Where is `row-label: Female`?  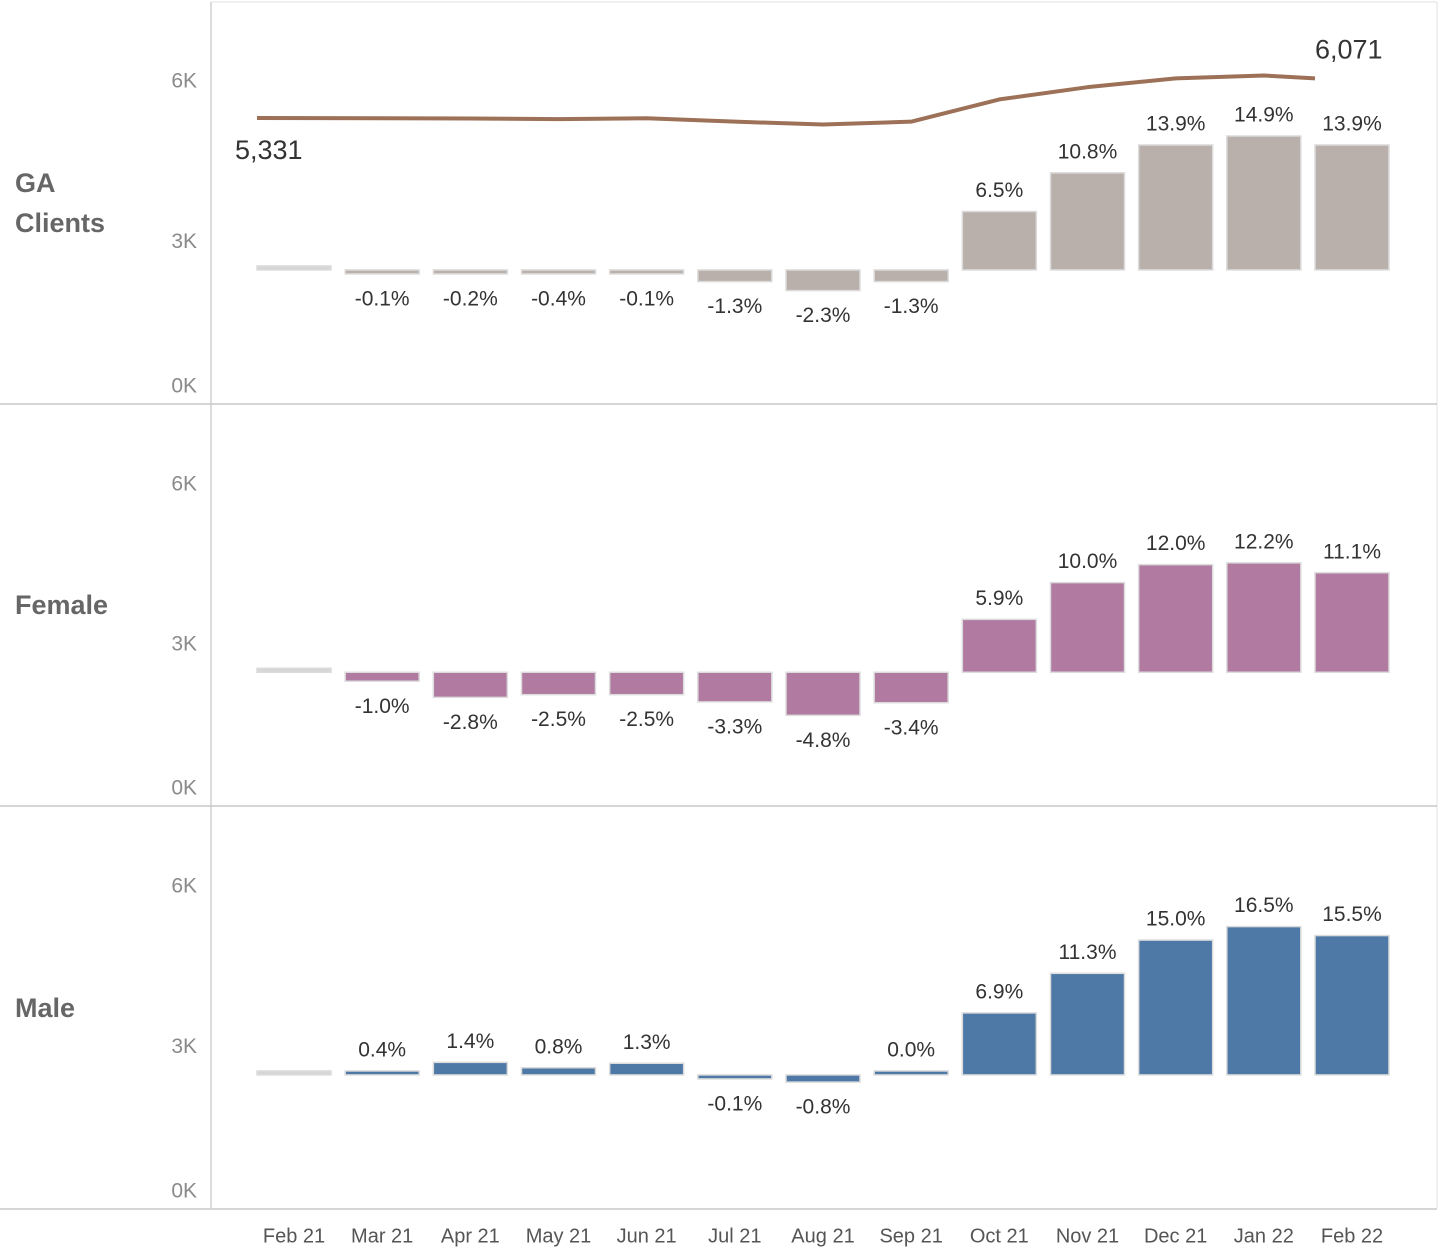 row-label: Female is located at coordinates (62, 605).